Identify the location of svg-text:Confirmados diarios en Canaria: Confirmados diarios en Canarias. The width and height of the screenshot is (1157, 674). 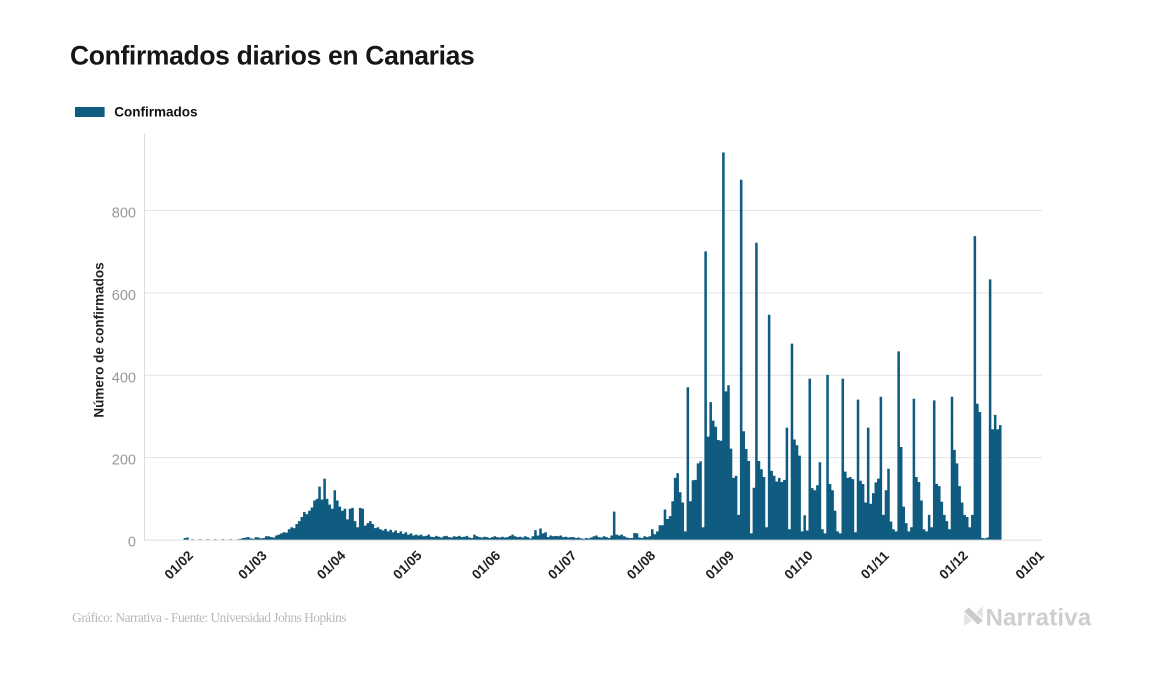
(272, 56).